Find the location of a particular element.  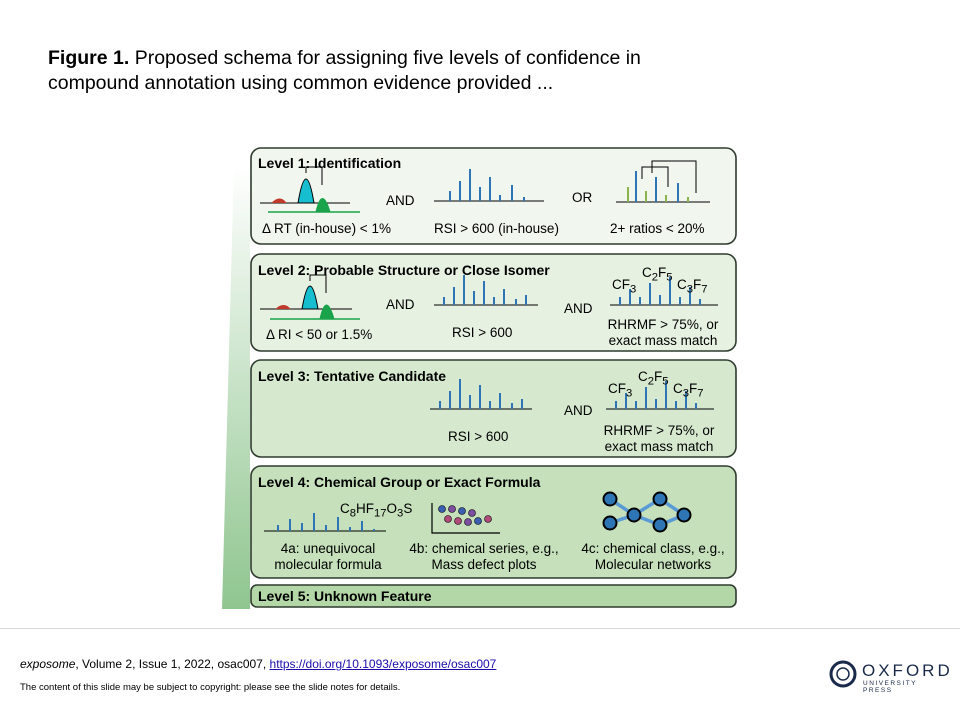

level-1-spectrum is located at coordinates (489, 185).